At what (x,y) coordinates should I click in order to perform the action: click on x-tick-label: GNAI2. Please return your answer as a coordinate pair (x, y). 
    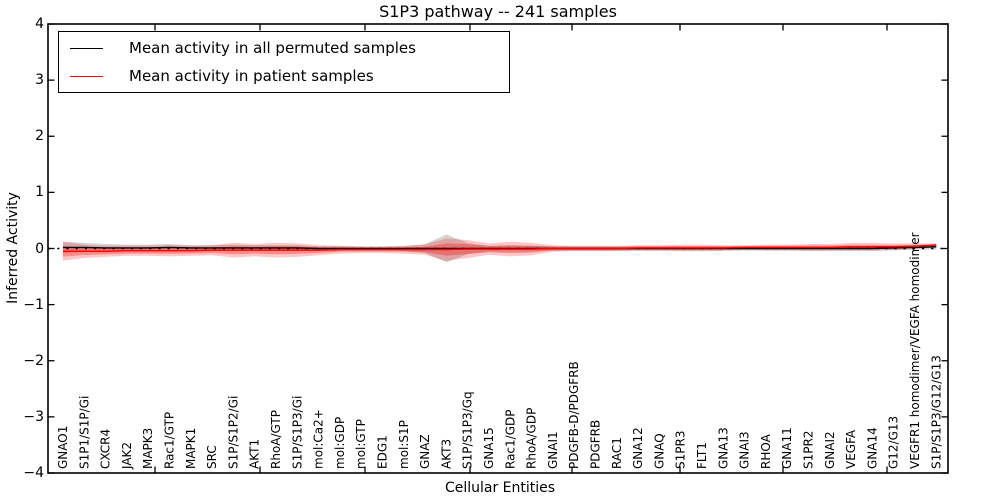
    Looking at the image, I should click on (830, 450).